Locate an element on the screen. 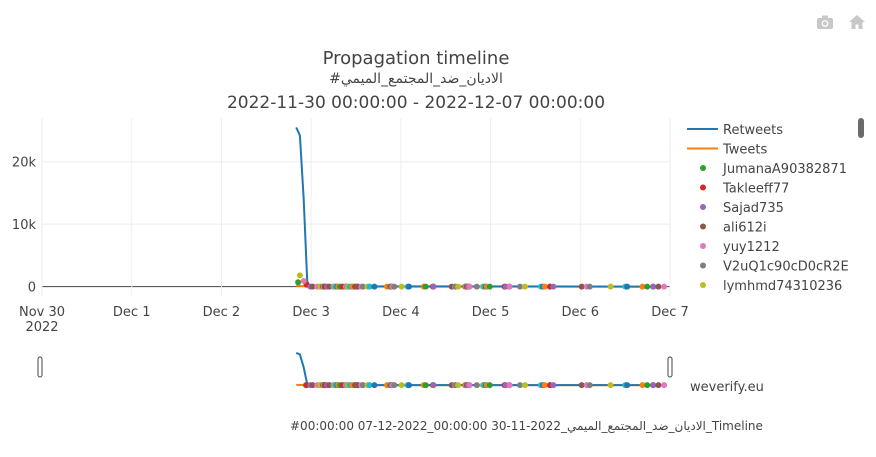 This screenshot has width=876, height=457. legend-item-user: yuy1212 is located at coordinates (740, 247).